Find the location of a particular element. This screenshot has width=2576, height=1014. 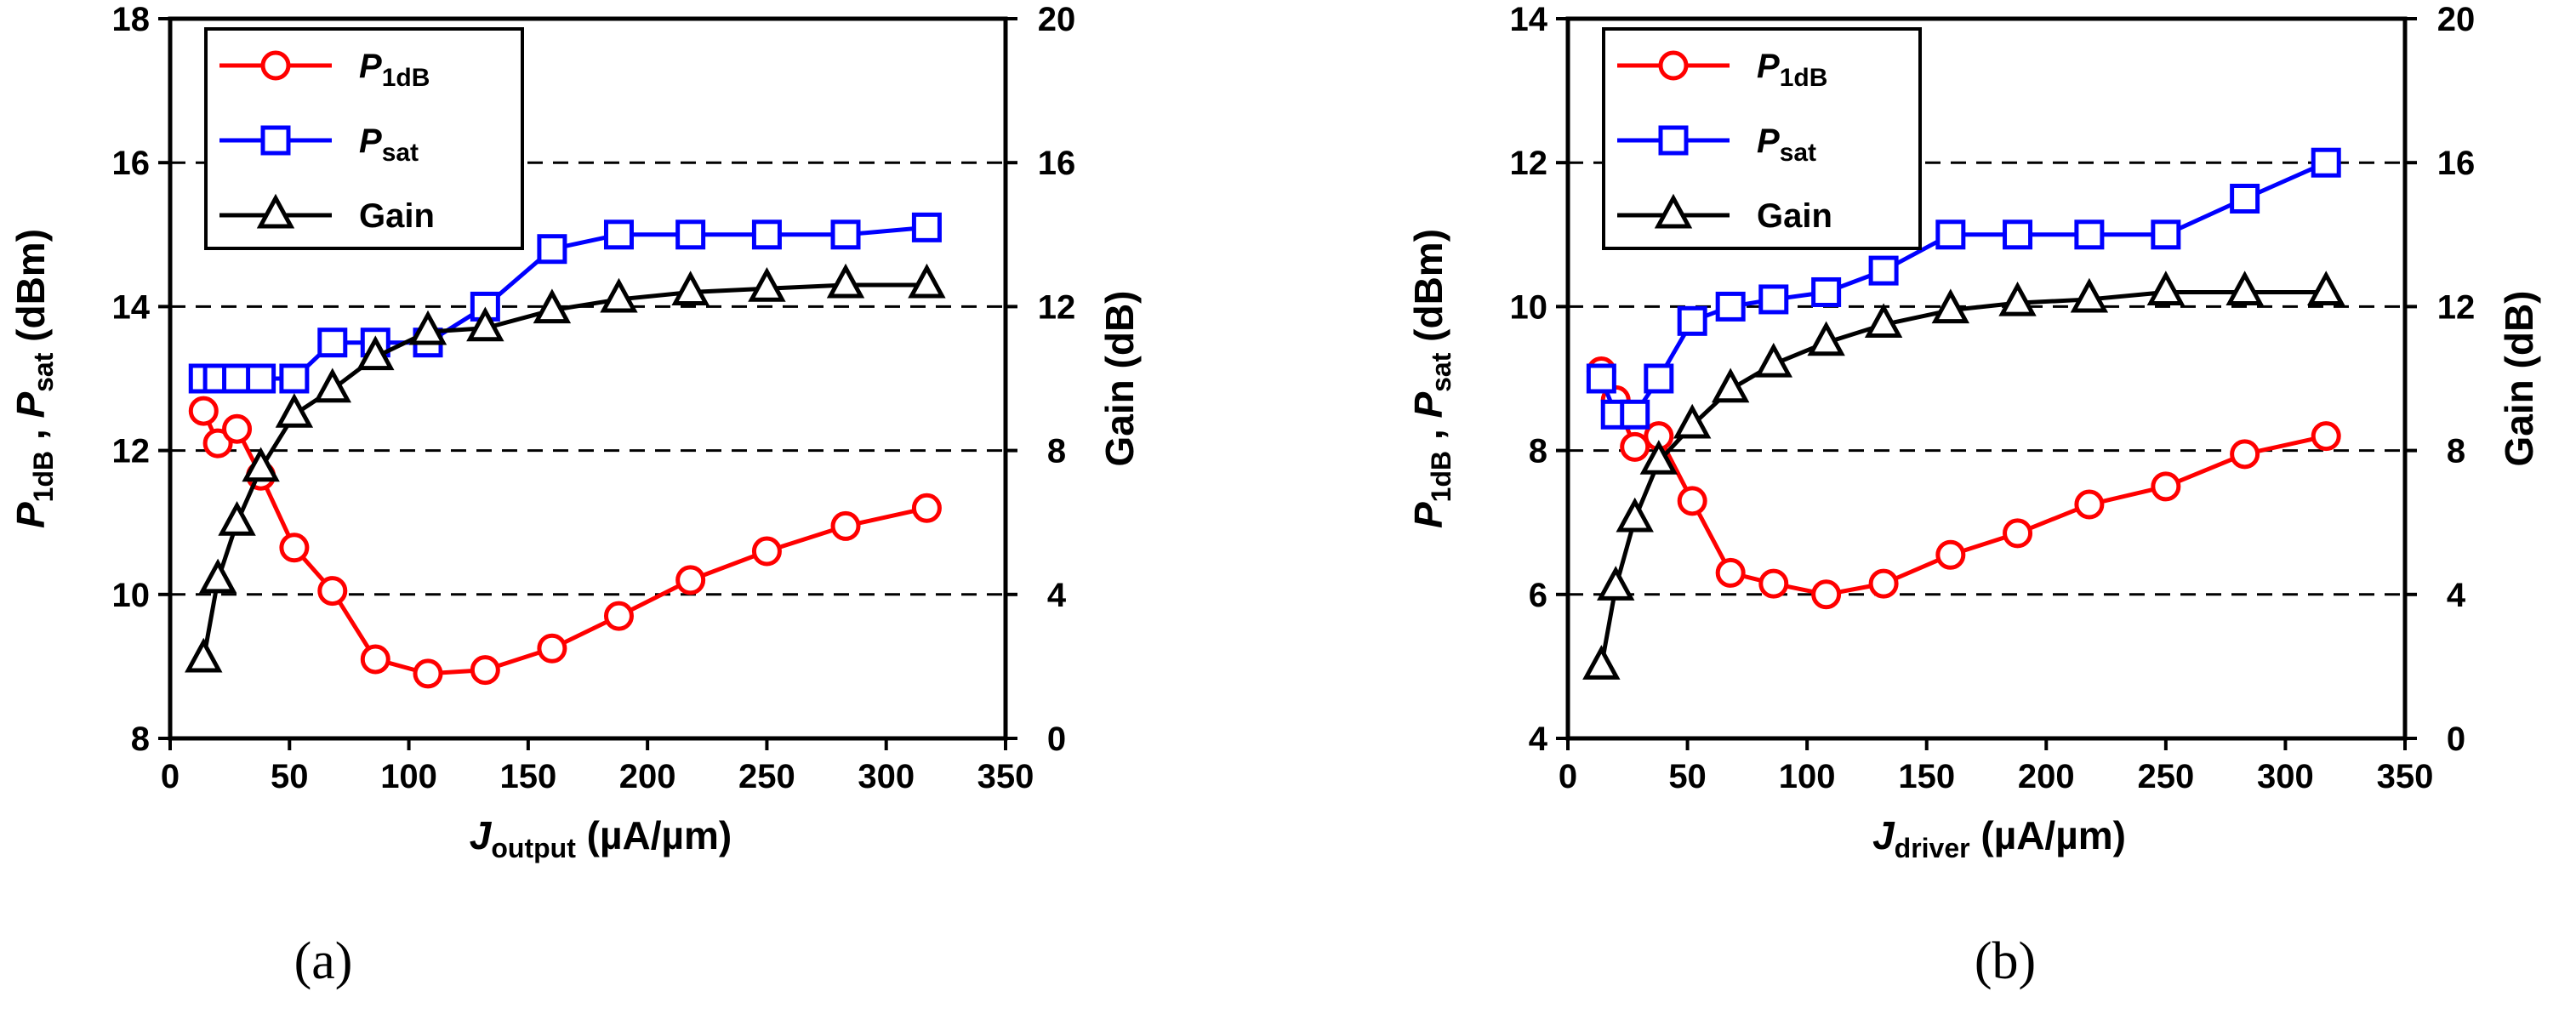

y-right-tick-label: 8 is located at coordinates (1057, 451).